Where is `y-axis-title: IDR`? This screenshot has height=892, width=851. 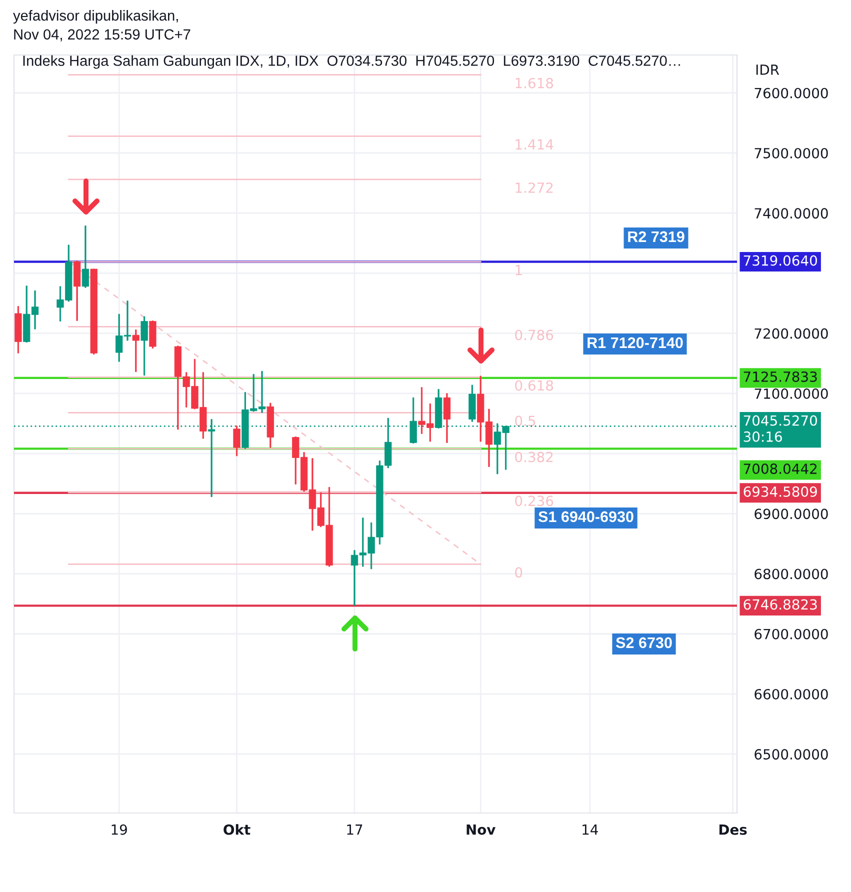
y-axis-title: IDR is located at coordinates (768, 69).